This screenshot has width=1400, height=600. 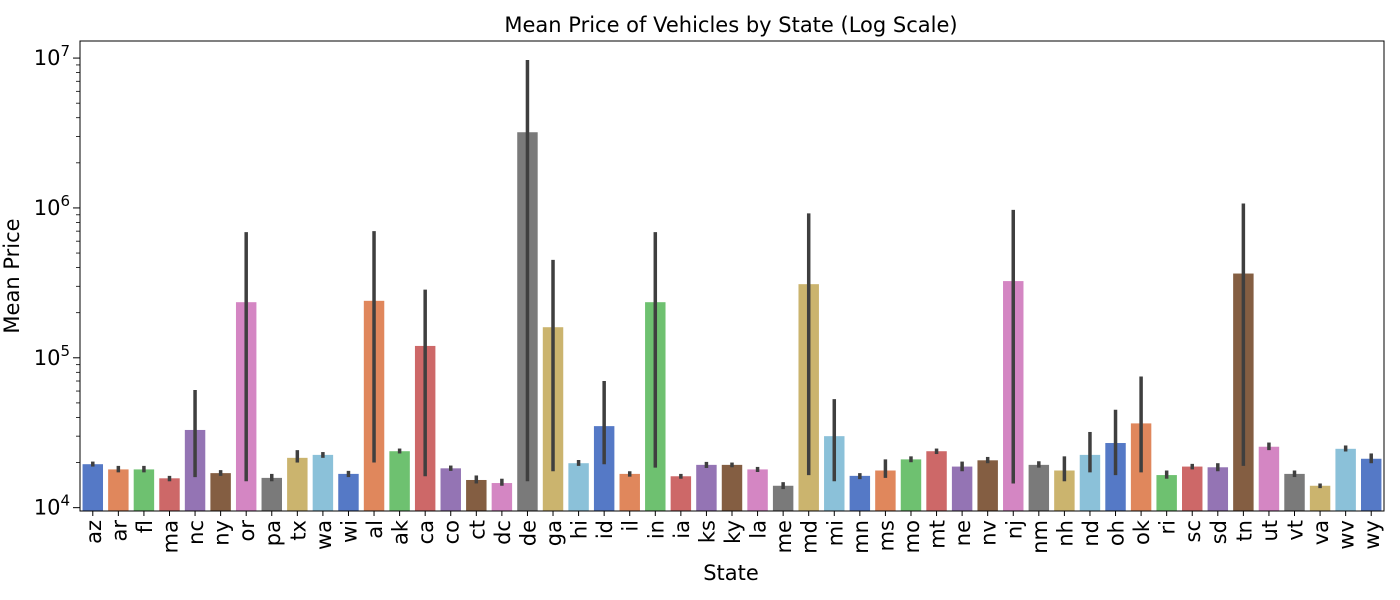 What do you see at coordinates (375, 529) in the screenshot?
I see `x-tick-label-al: al` at bounding box center [375, 529].